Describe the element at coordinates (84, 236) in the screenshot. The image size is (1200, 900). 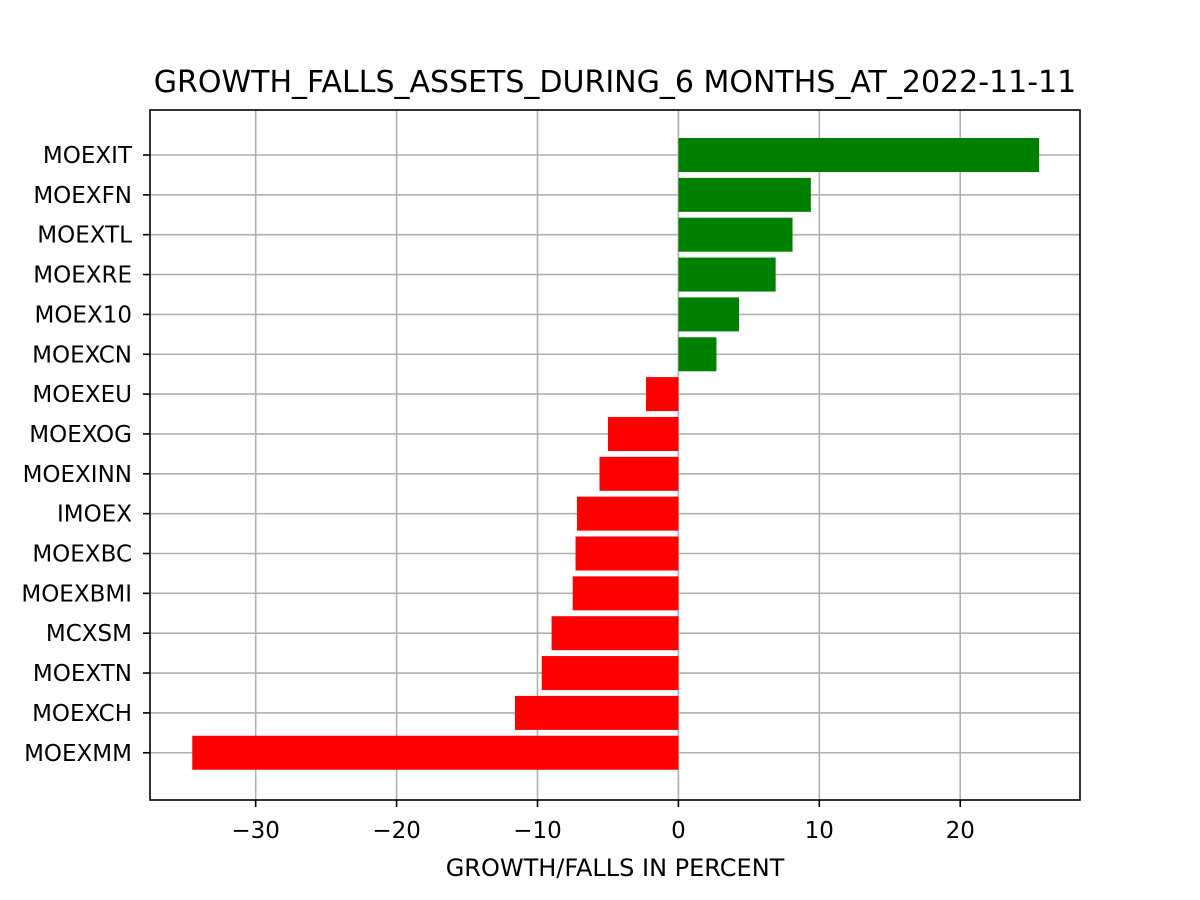
I see `y-tick-label: MOEXTL` at that location.